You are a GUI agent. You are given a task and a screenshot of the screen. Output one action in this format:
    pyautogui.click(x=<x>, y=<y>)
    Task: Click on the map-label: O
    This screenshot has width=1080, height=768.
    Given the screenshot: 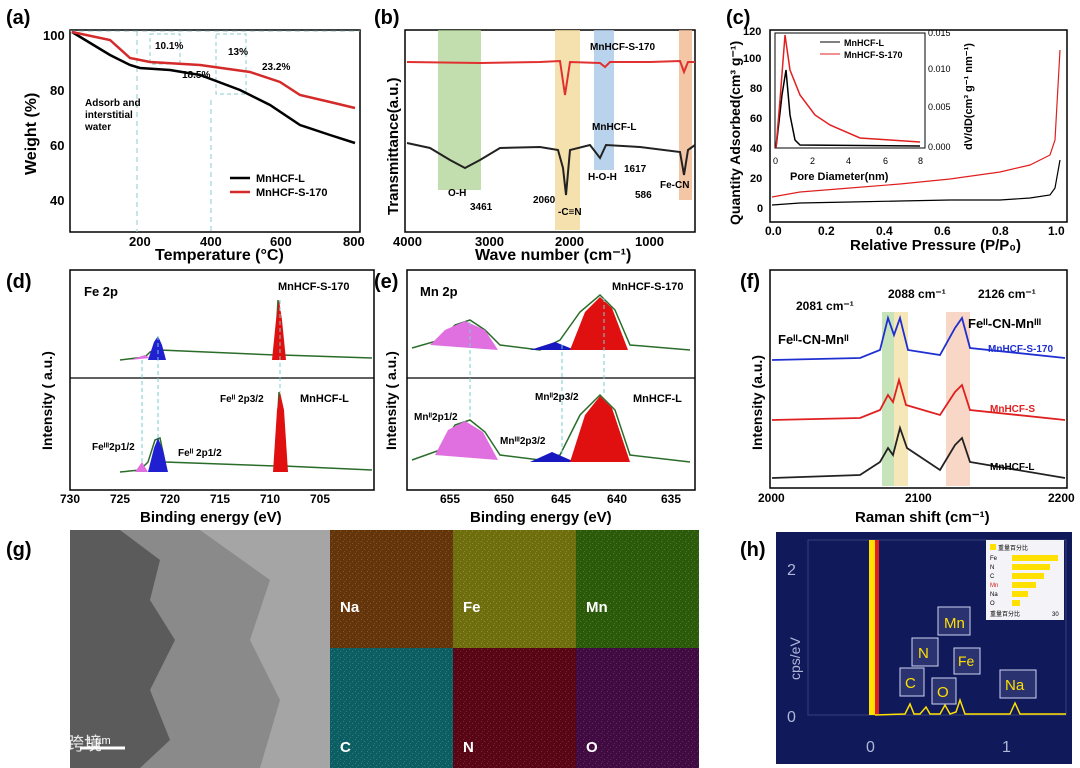 What is the action you would take?
    pyautogui.click(x=592, y=747)
    